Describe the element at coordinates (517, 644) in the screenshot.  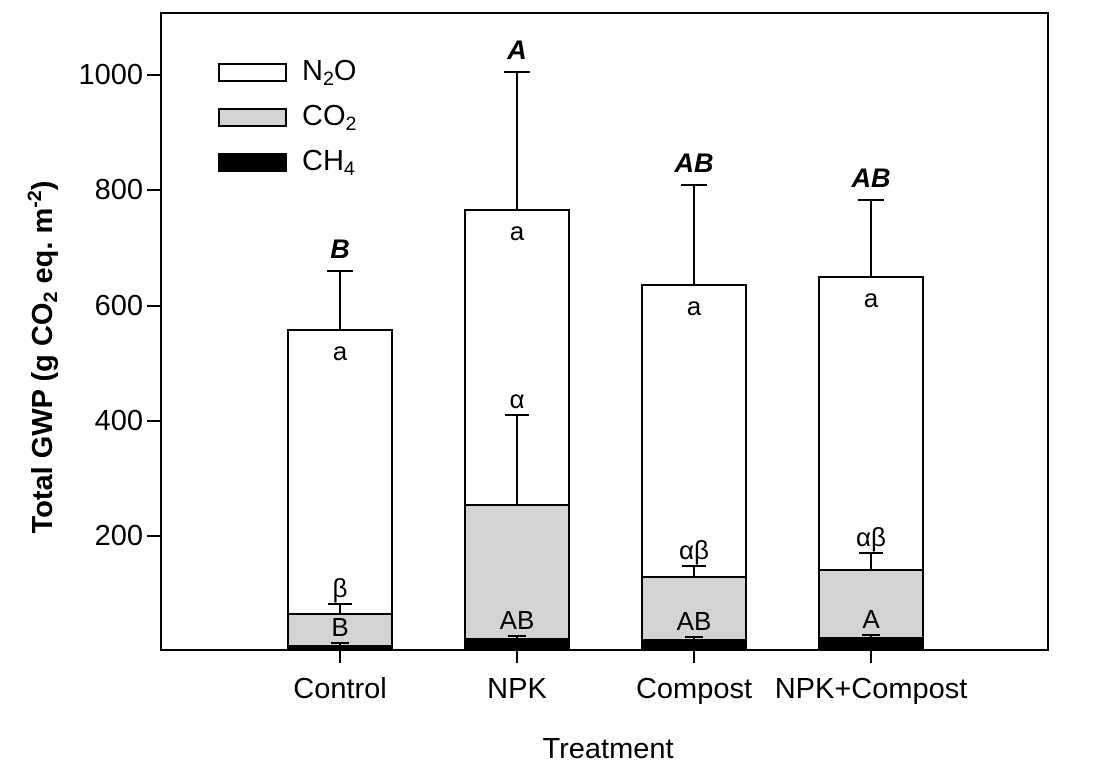
I see `bar-segment-ch4-NPK` at that location.